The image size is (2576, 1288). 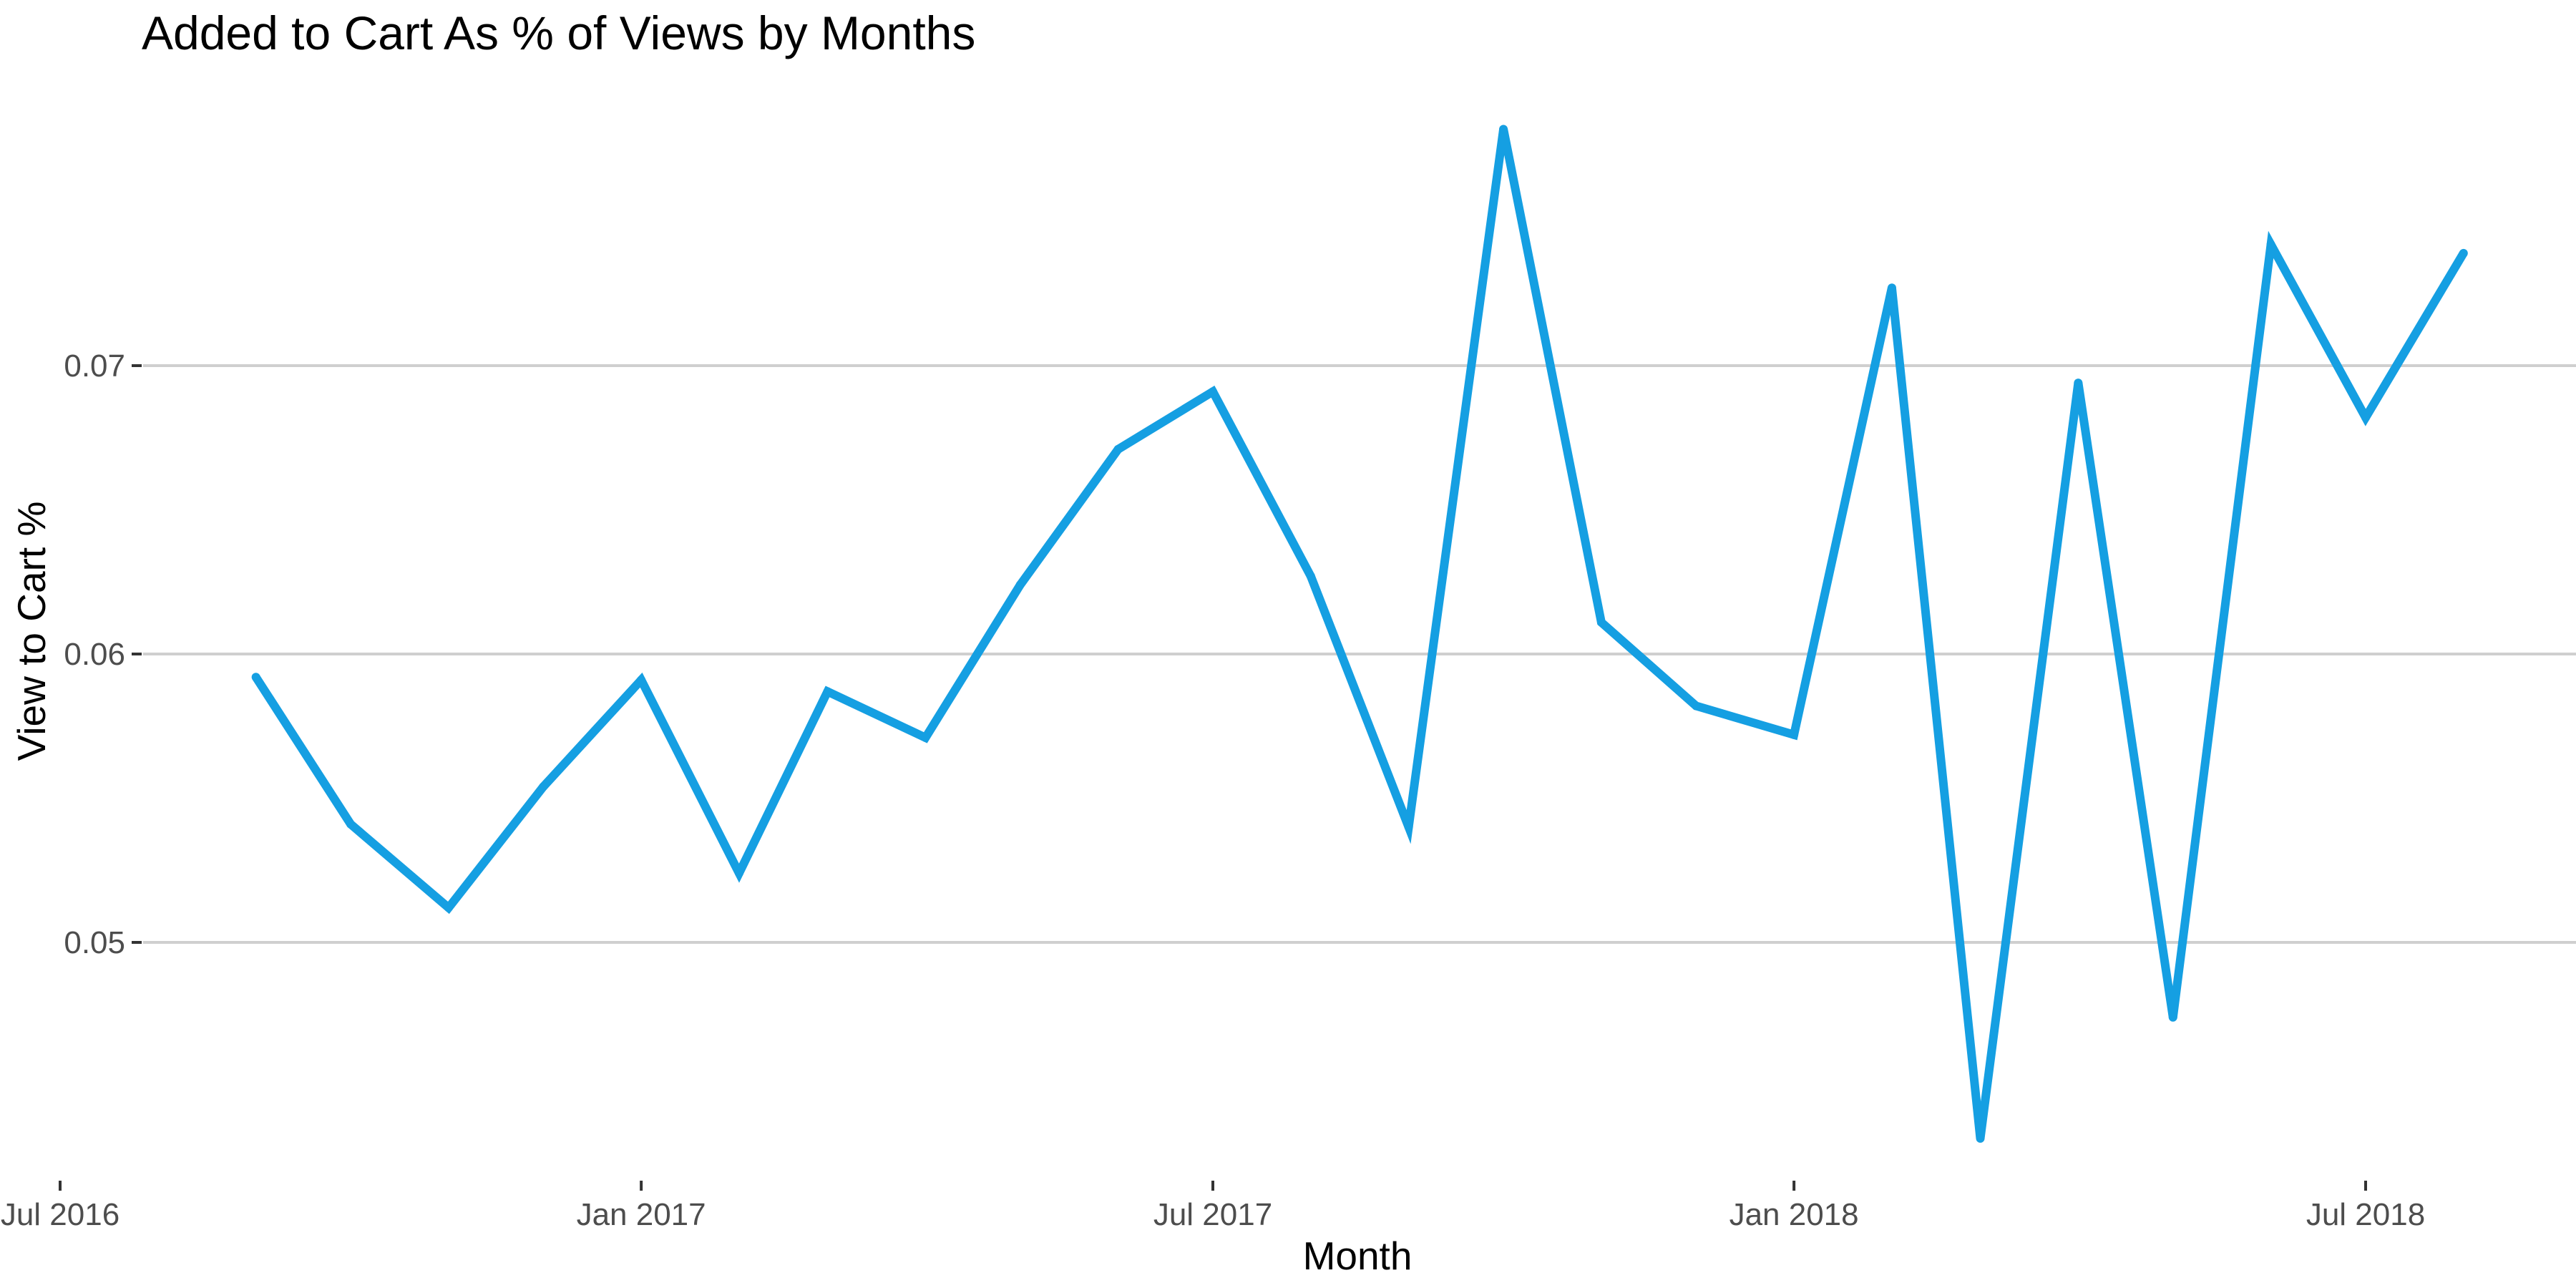 What do you see at coordinates (1212, 1214) in the screenshot?
I see `x-tick-label: Jul 2017` at bounding box center [1212, 1214].